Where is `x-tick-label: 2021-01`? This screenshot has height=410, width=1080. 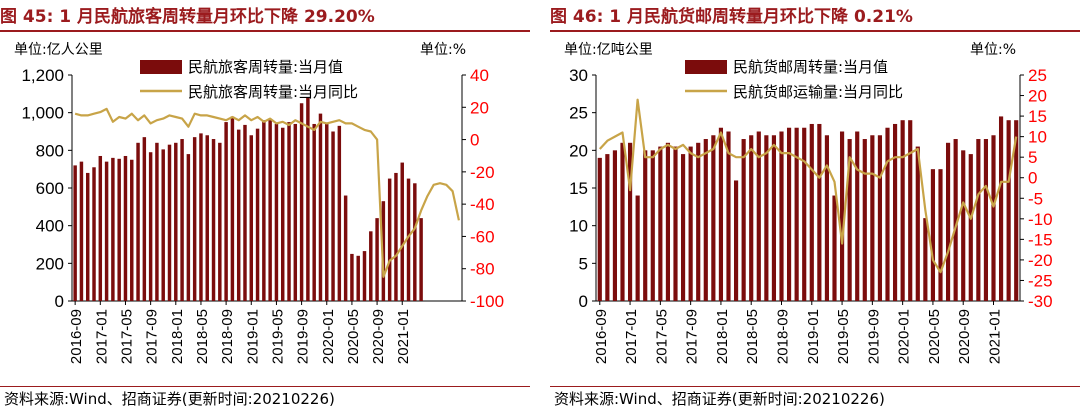 x-tick-label: 2021-01 is located at coordinates (403, 336).